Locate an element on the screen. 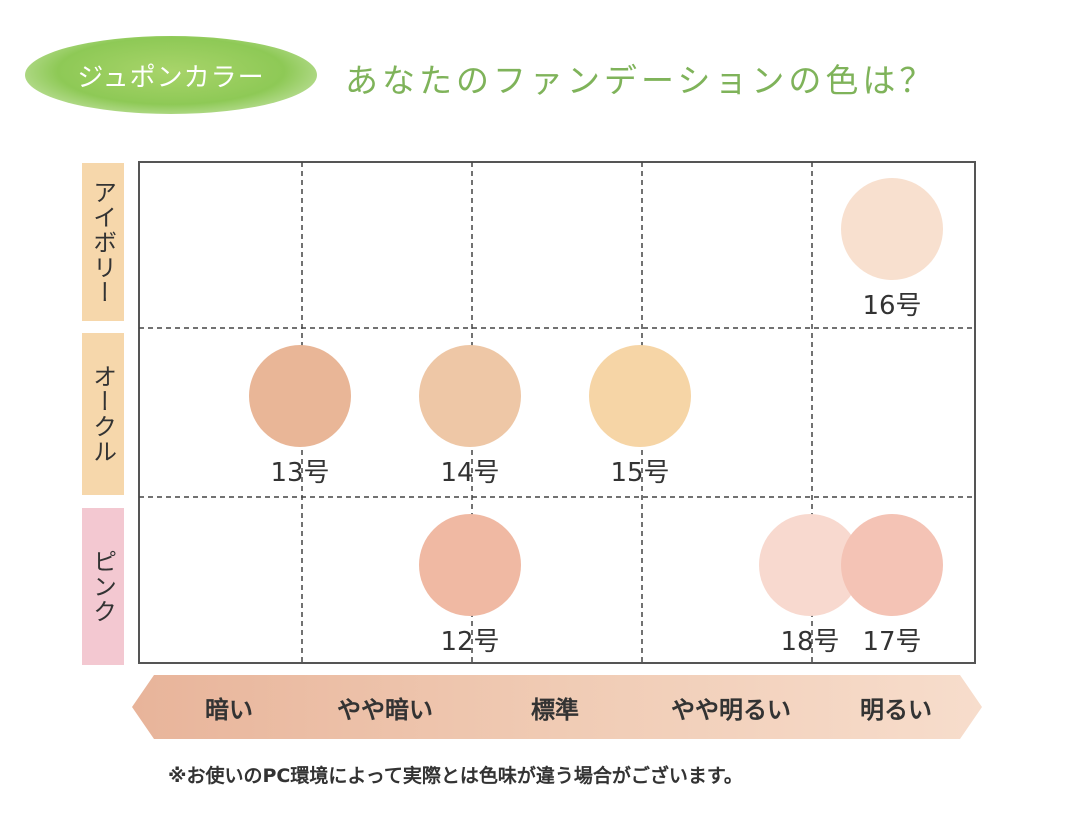 The width and height of the screenshot is (1080, 823). shade-label: 18号 is located at coordinates (809, 642).